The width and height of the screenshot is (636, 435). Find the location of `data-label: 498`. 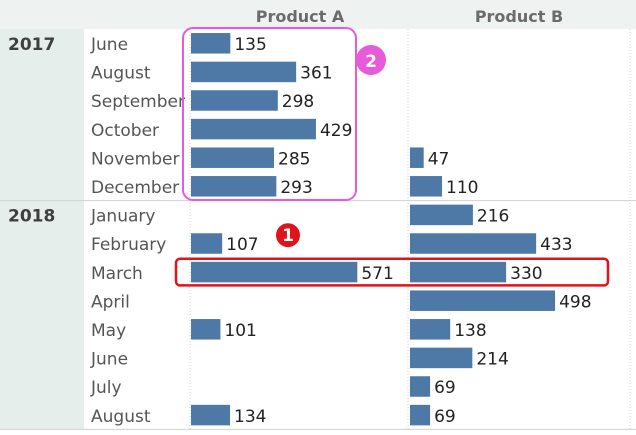

data-label: 498 is located at coordinates (575, 302).